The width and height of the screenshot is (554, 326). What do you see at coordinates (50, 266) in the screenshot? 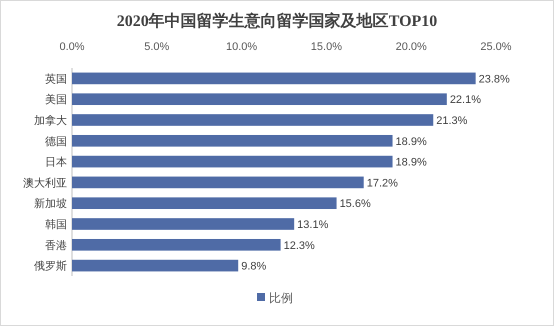
I see `y-tick-label: 俄罗斯` at bounding box center [50, 266].